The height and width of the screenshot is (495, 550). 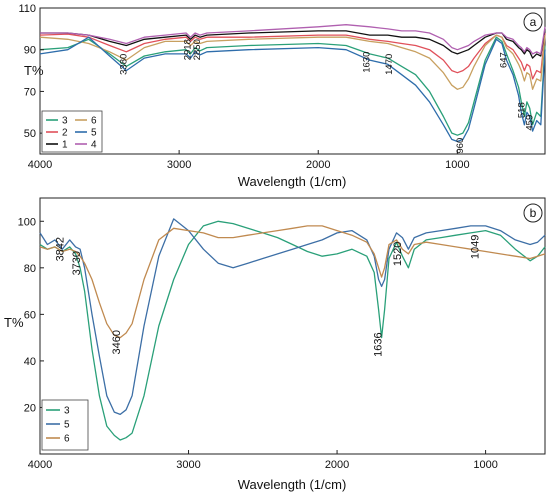 What do you see at coordinates (30, 362) in the screenshot?
I see `b-ytick-label: 40` at bounding box center [30, 362].